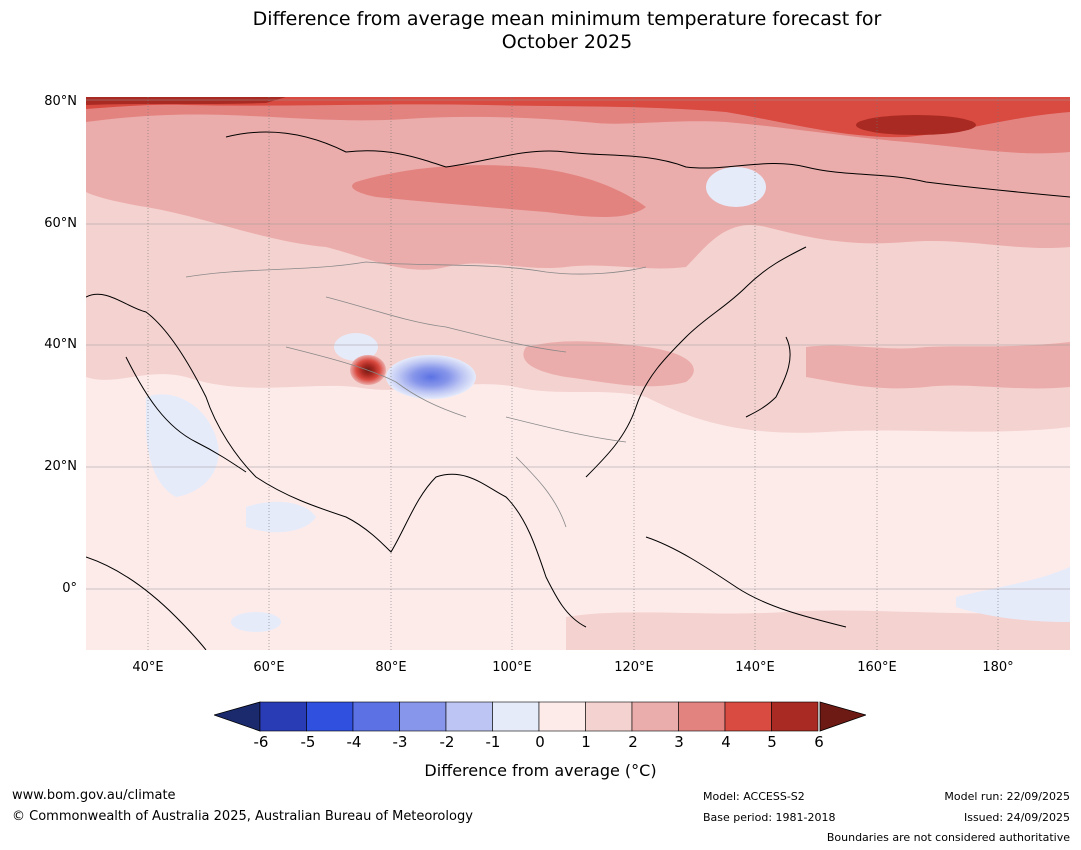 Image resolution: width=1081 pixels, height=850 pixels. Describe the element at coordinates (447, 742) in the screenshot. I see `colorbar-tick-minus-2: -2` at that location.